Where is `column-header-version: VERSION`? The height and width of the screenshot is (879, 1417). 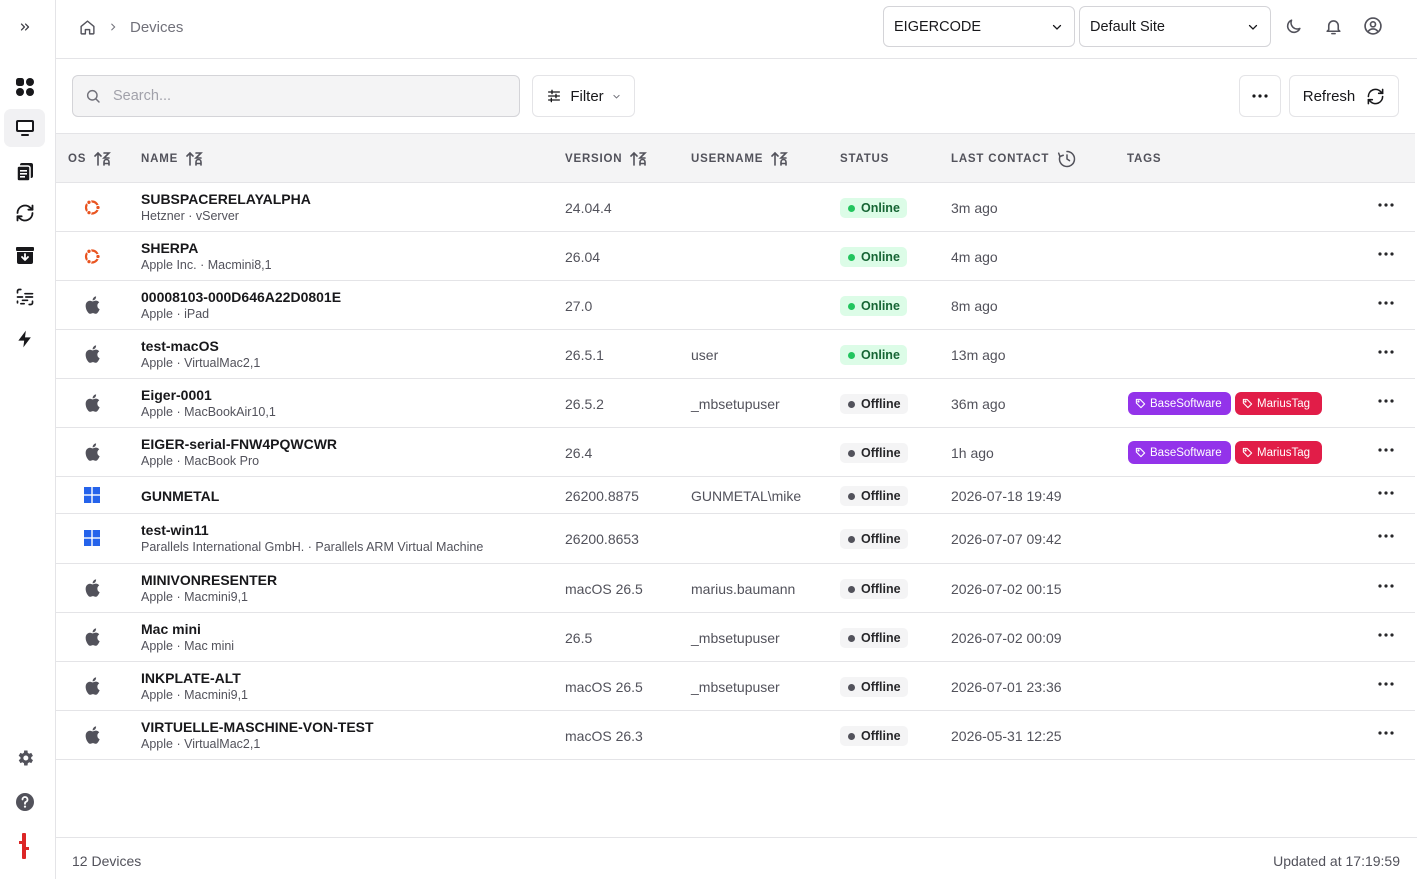 column-header-version: VERSION is located at coordinates (606, 159).